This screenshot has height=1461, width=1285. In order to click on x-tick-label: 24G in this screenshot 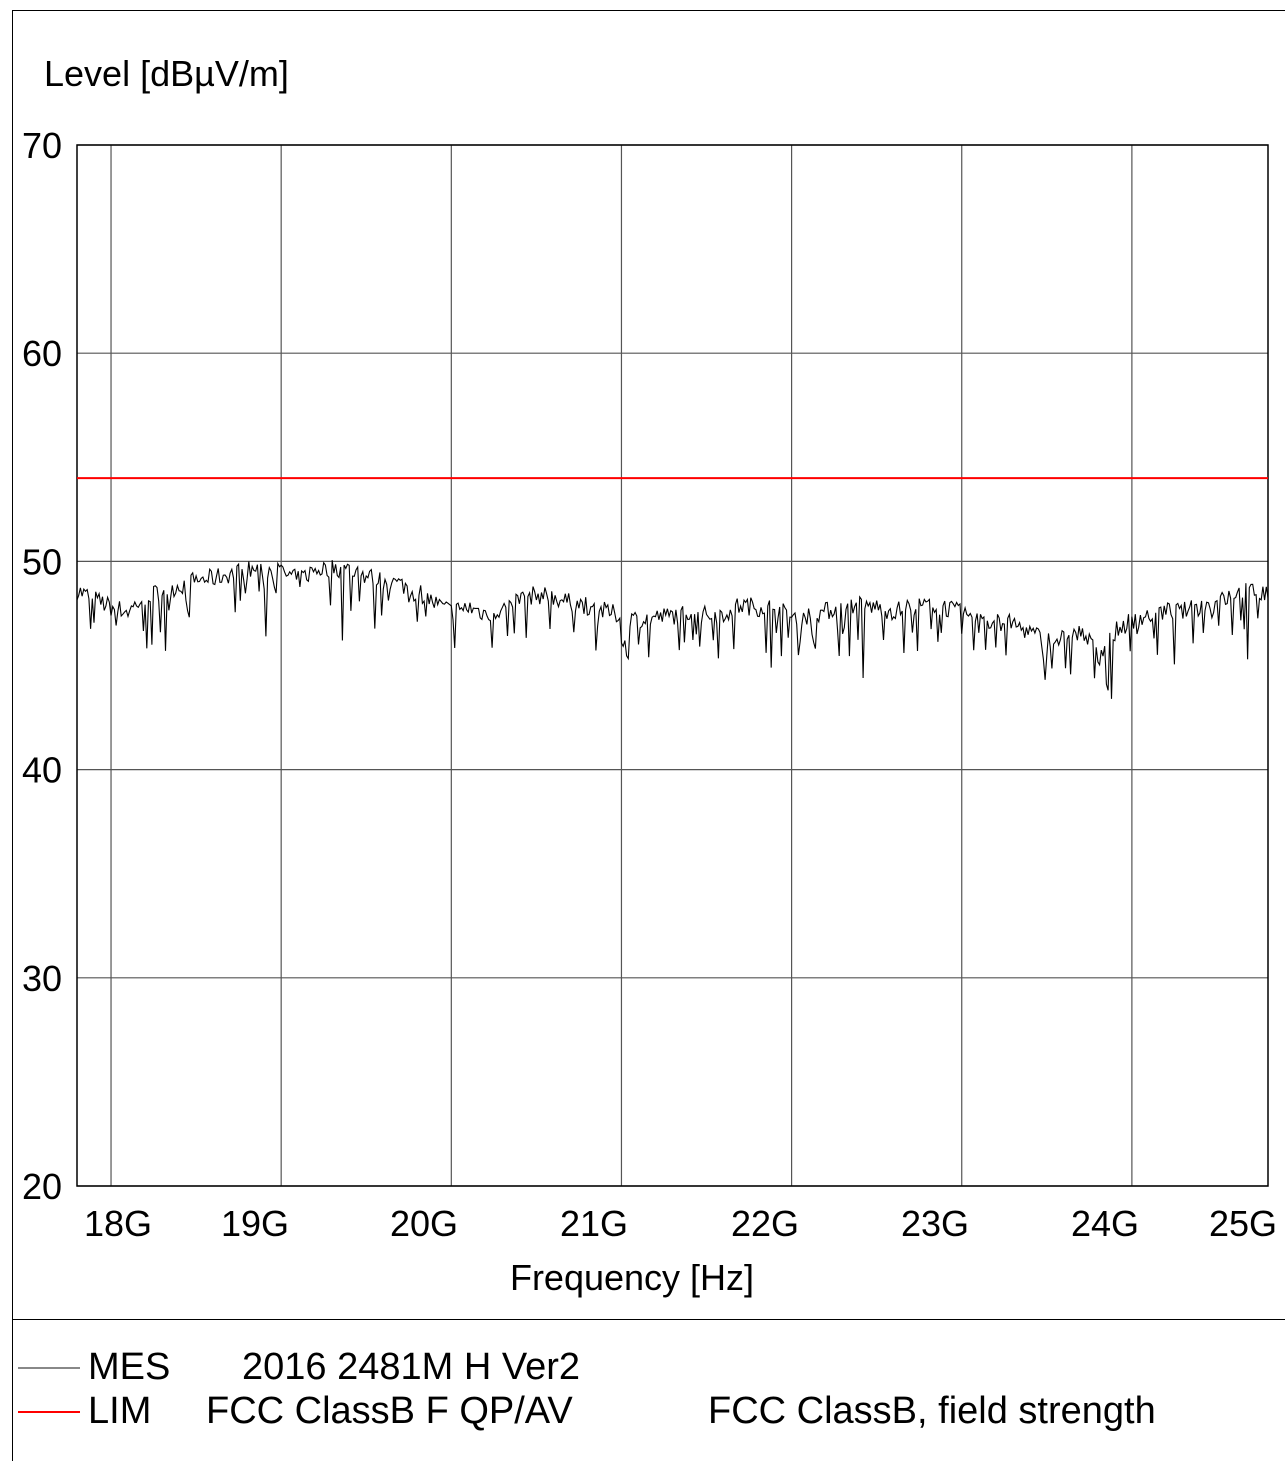, I will do `click(1105, 1223)`.